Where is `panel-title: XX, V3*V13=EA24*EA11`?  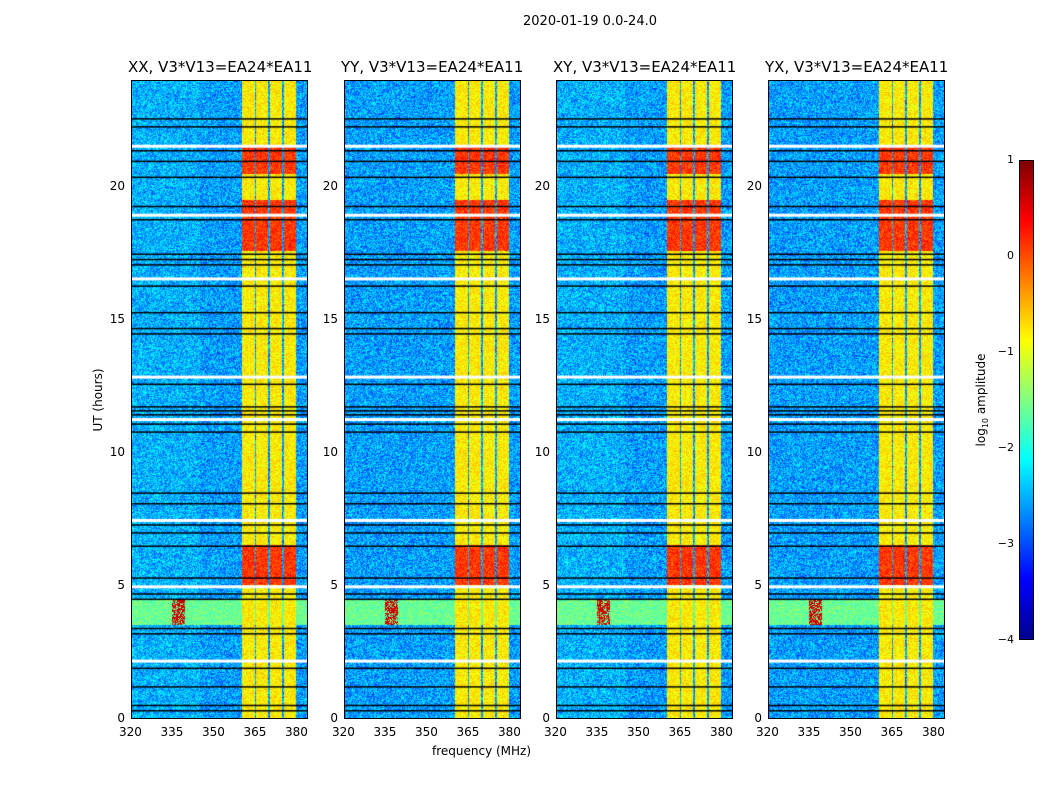 panel-title: XX, V3*V13=EA24*EA11 is located at coordinates (220, 67).